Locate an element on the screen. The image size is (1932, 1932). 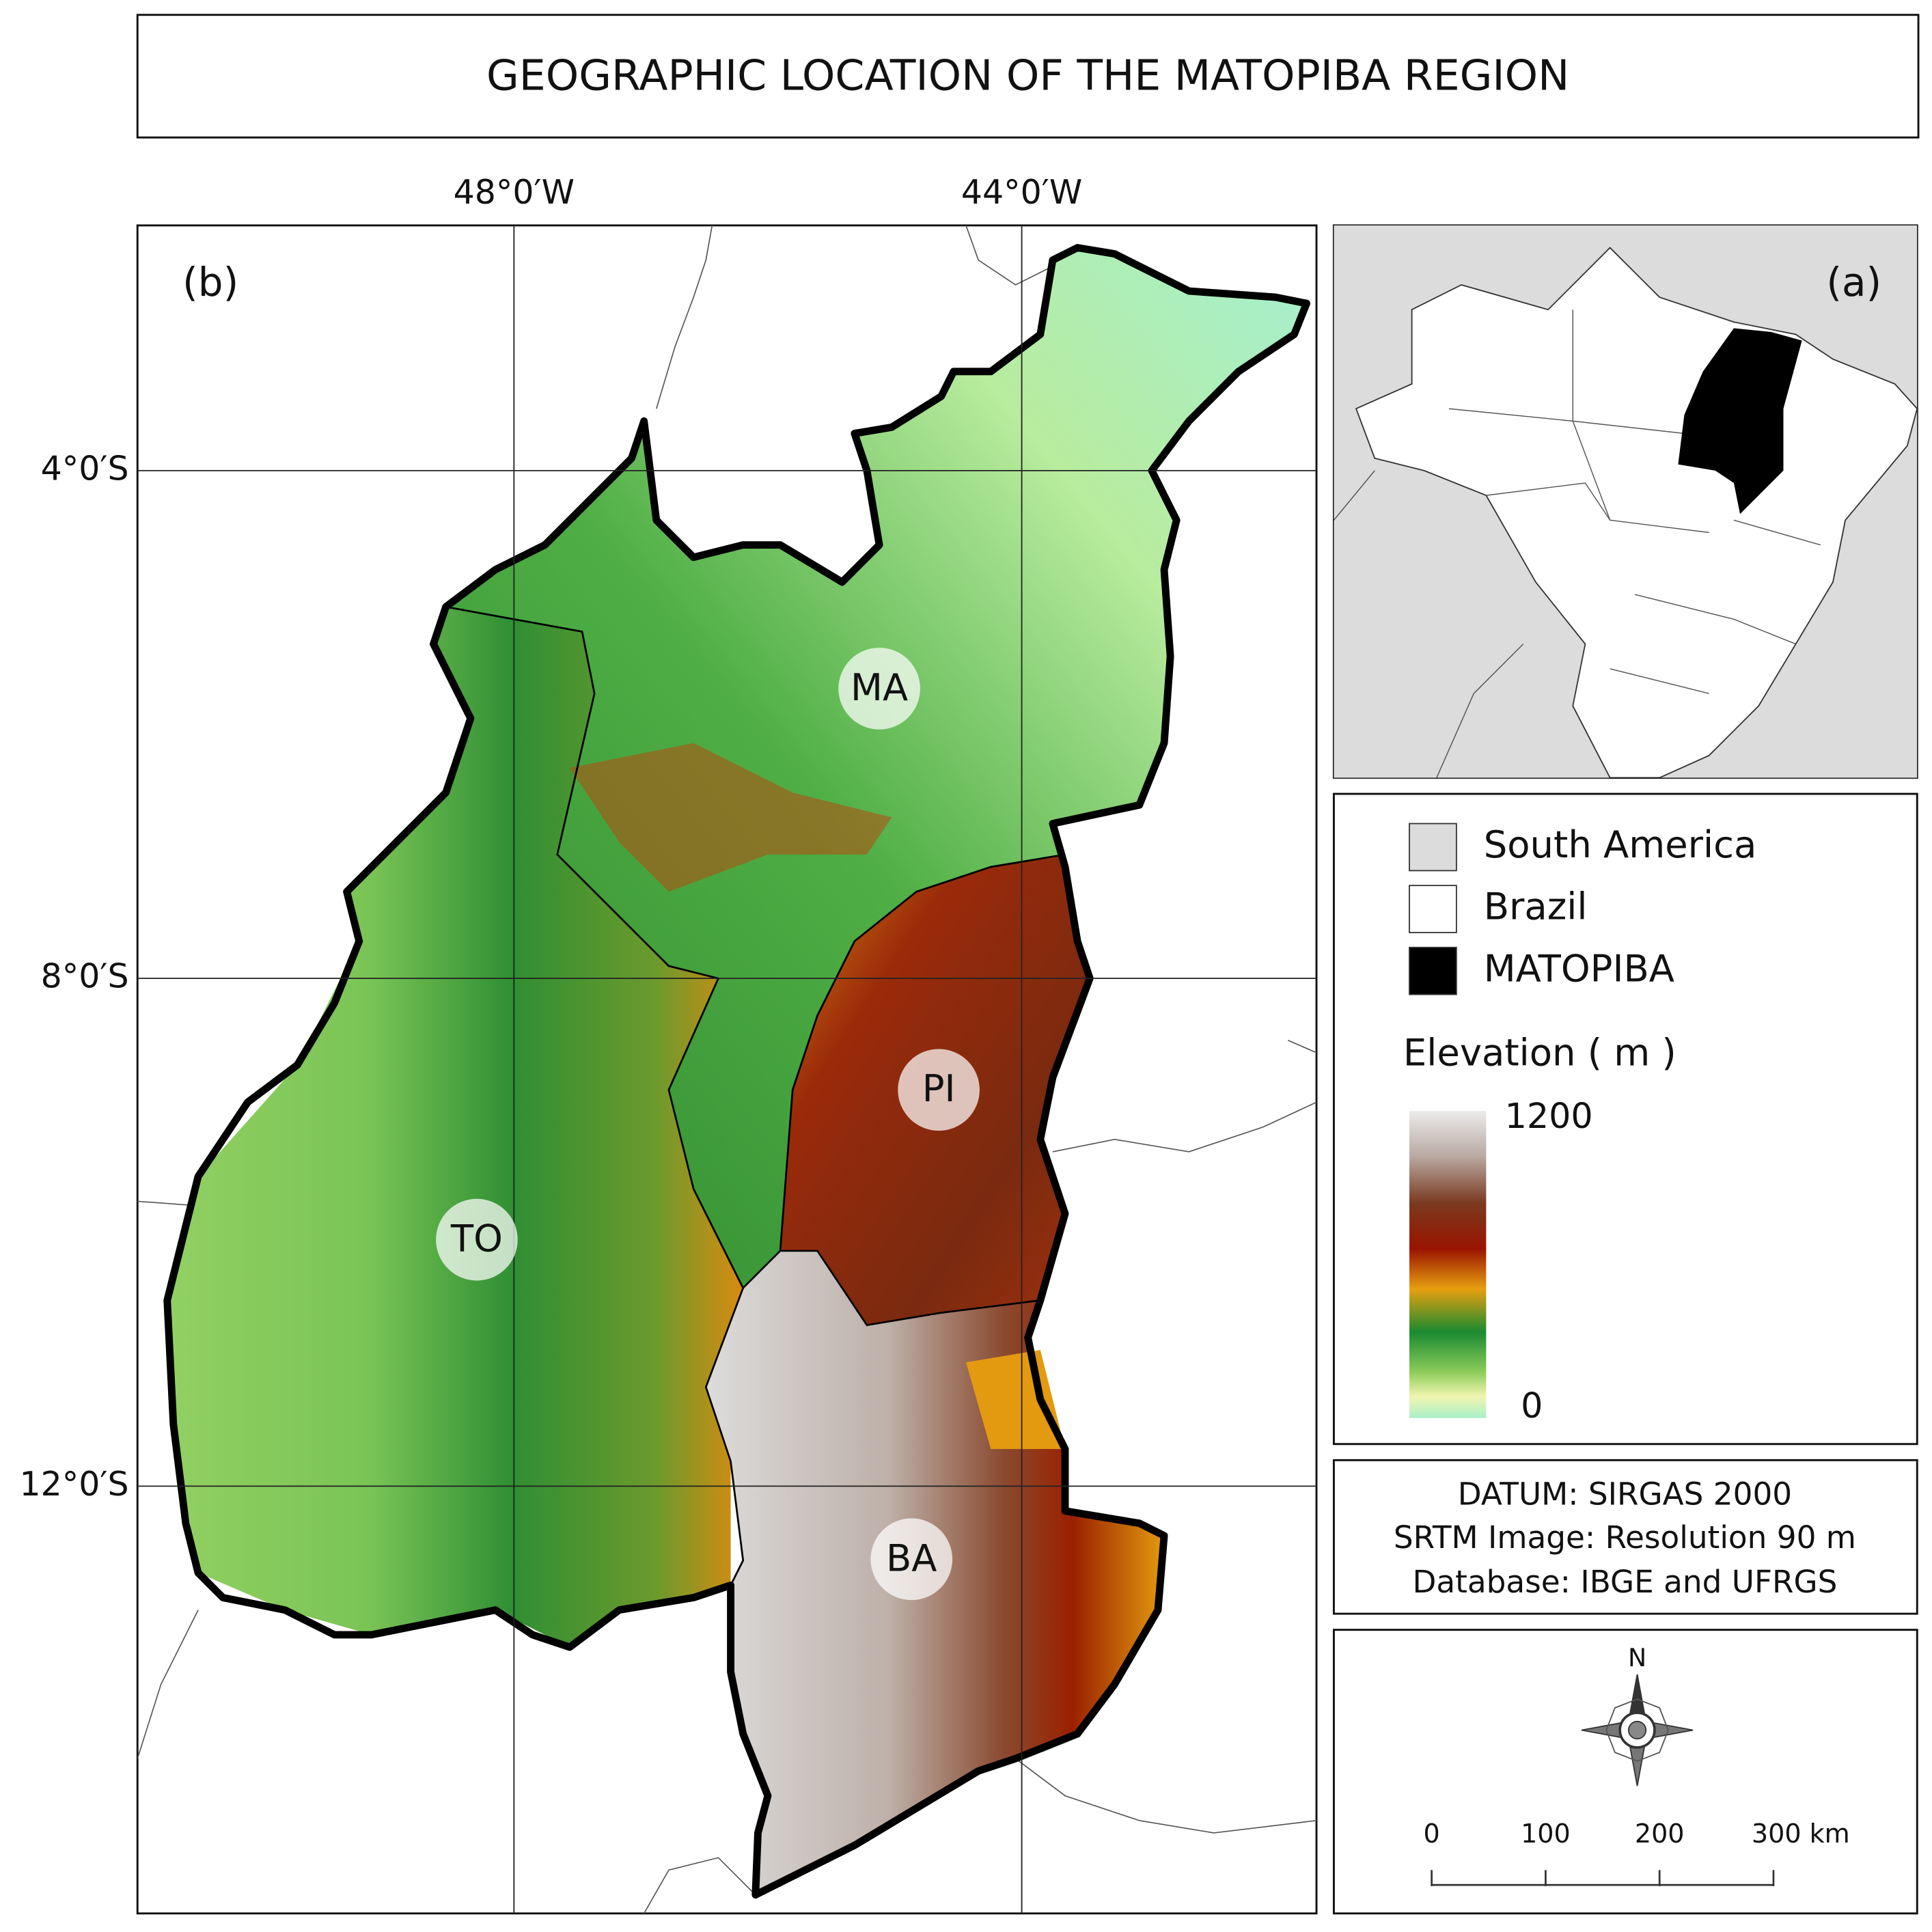
legend-label: South America is located at coordinates (1621, 845).